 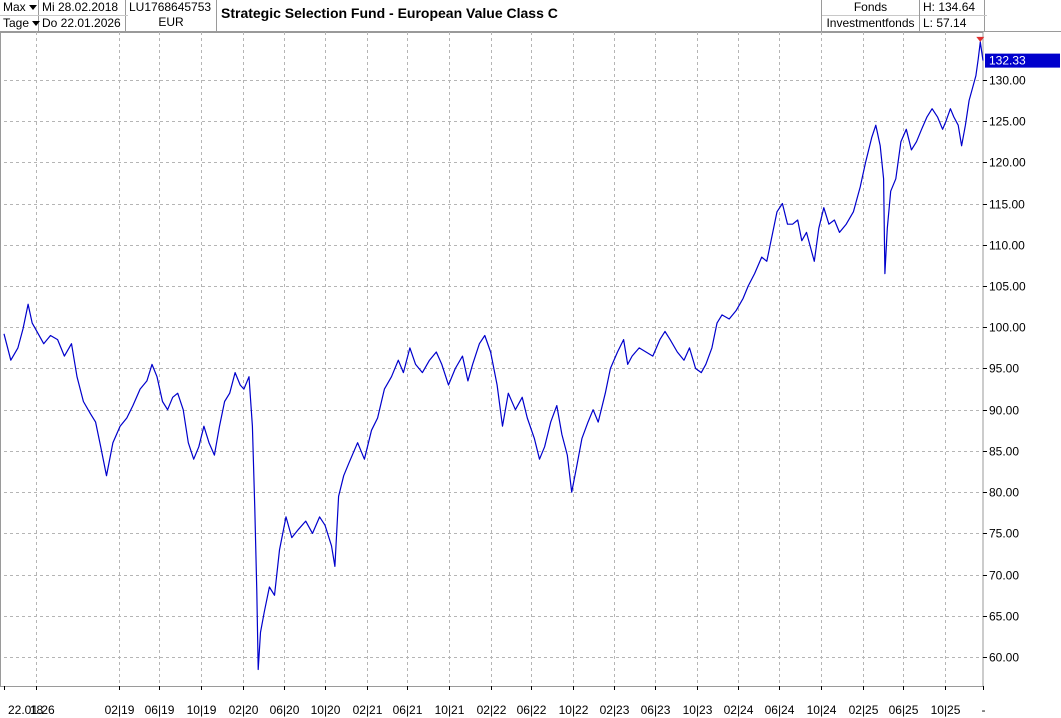 I want to click on fund-type-label: Fonds, so click(x=870, y=7).